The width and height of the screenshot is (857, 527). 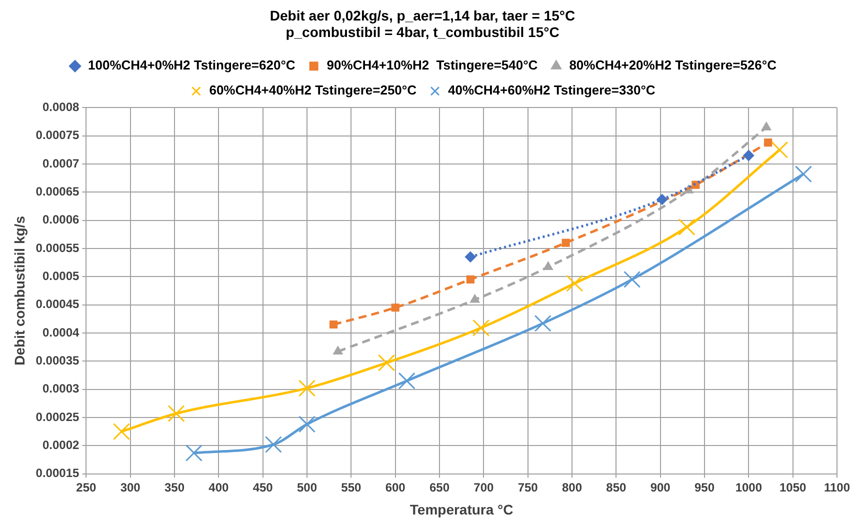 What do you see at coordinates (61, 275) in the screenshot?
I see `y-tick-label: 0.0005` at bounding box center [61, 275].